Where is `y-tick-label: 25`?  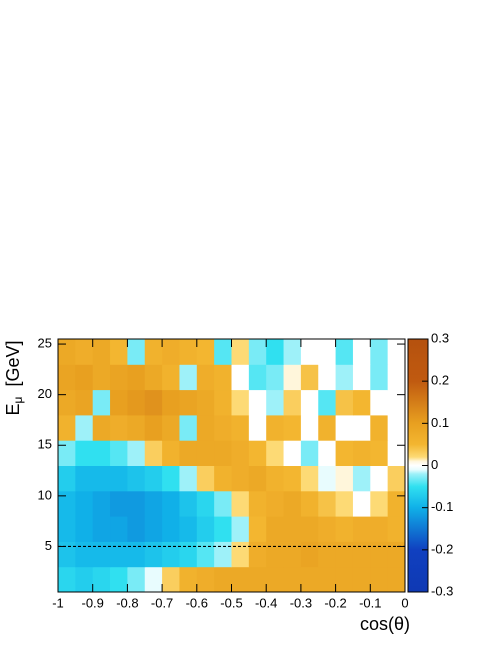 y-tick-label: 25 is located at coordinates (45, 342).